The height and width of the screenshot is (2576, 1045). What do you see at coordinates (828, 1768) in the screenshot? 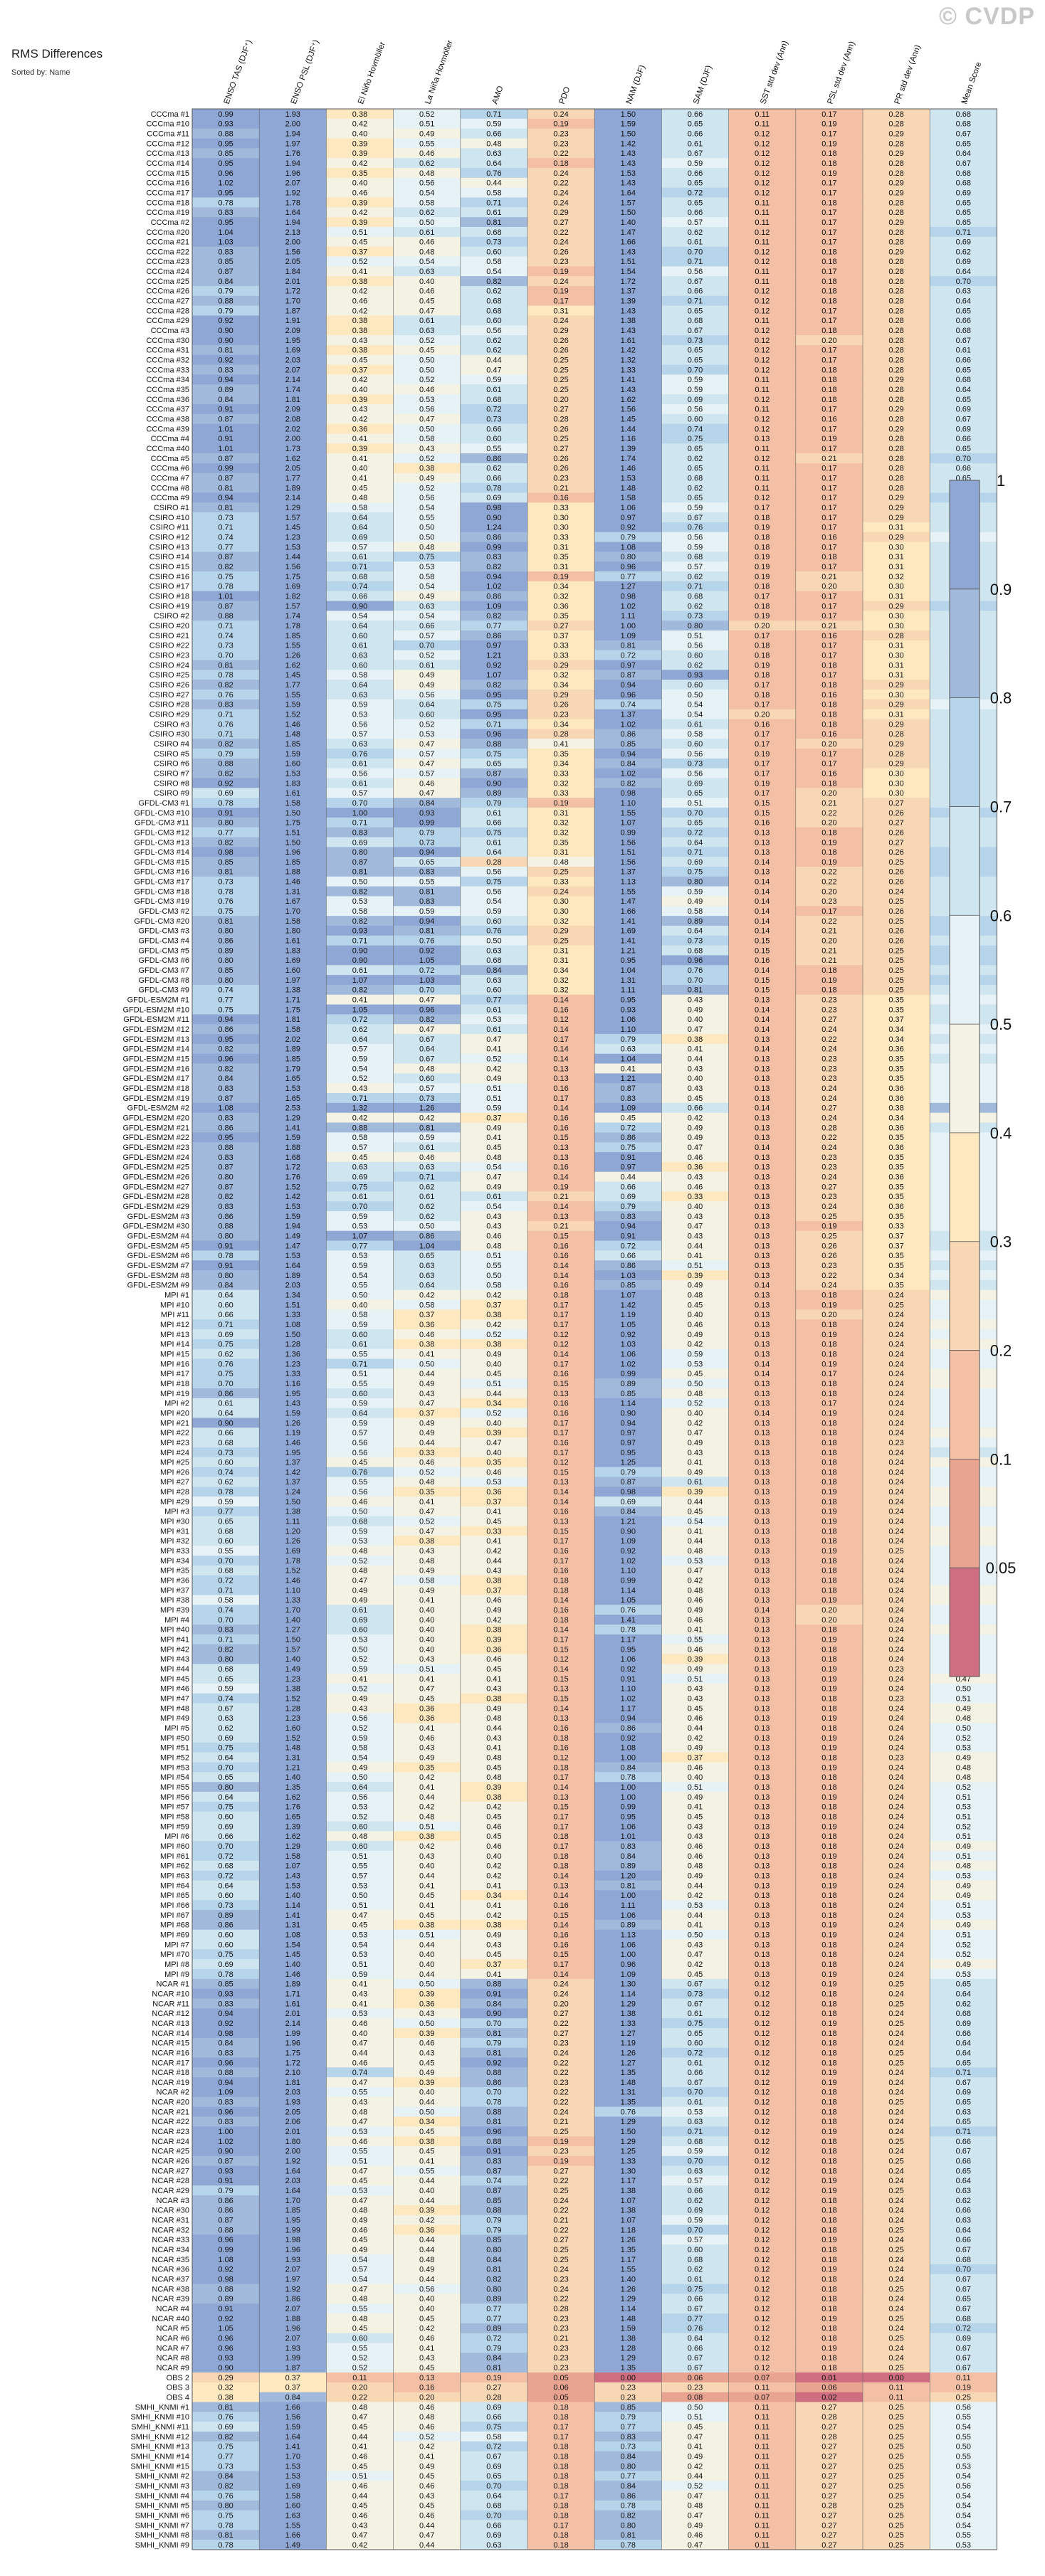
I see `cell-value: 0.19` at bounding box center [828, 1768].